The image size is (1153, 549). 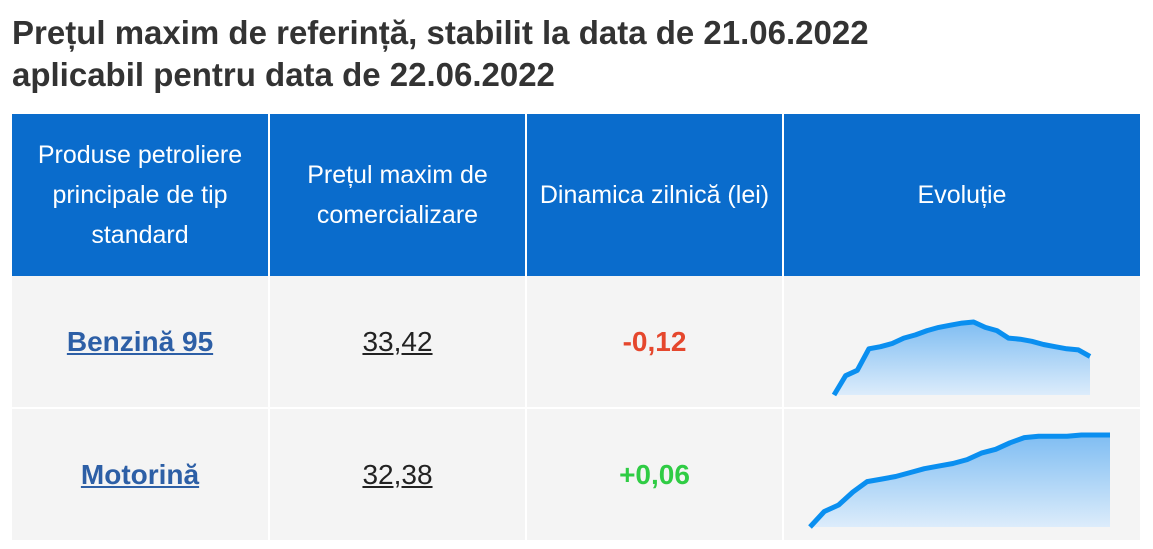 I want to click on cell: 33,42, so click(x=398, y=342).